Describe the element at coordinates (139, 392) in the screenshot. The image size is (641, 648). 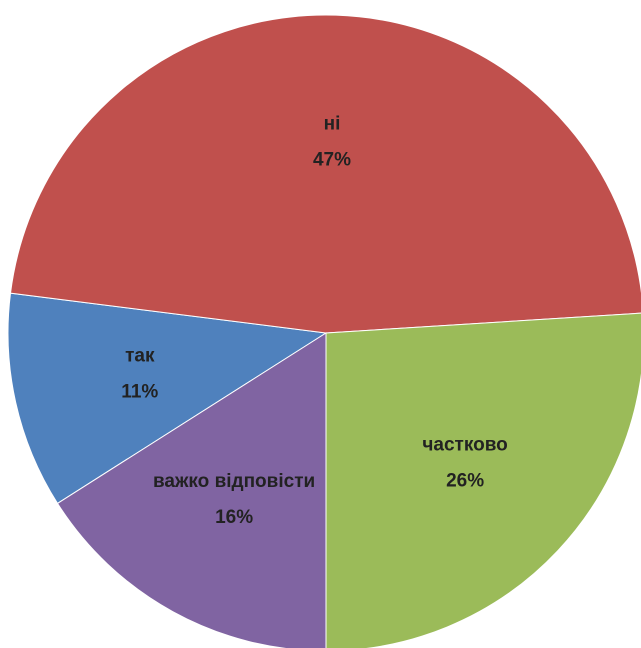
I see `slice-value: 11%` at that location.